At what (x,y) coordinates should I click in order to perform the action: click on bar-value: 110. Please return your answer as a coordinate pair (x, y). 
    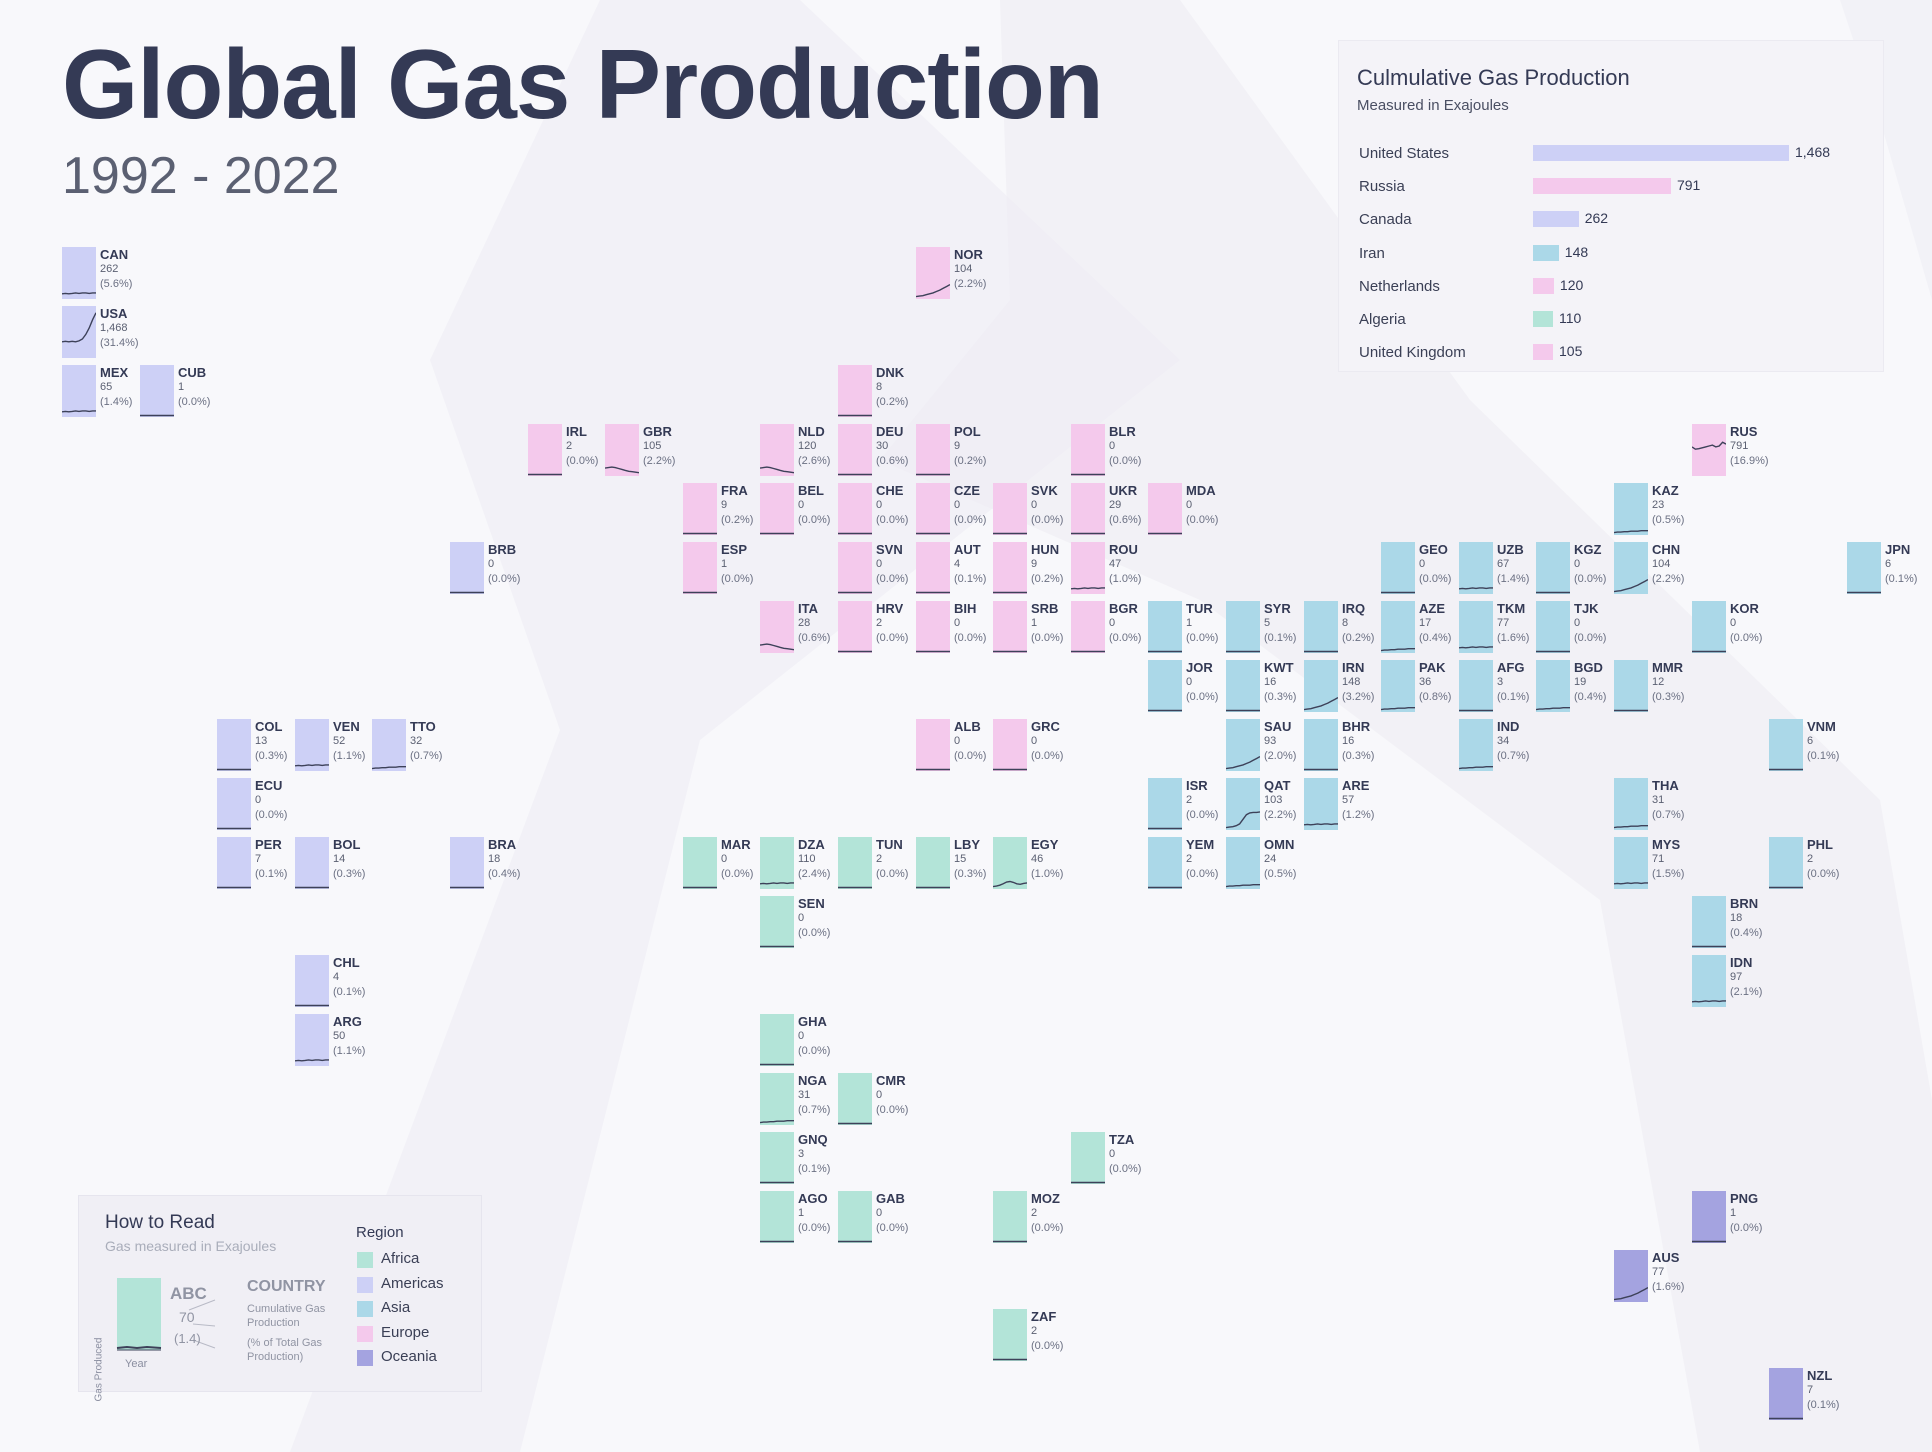
    Looking at the image, I should click on (1570, 318).